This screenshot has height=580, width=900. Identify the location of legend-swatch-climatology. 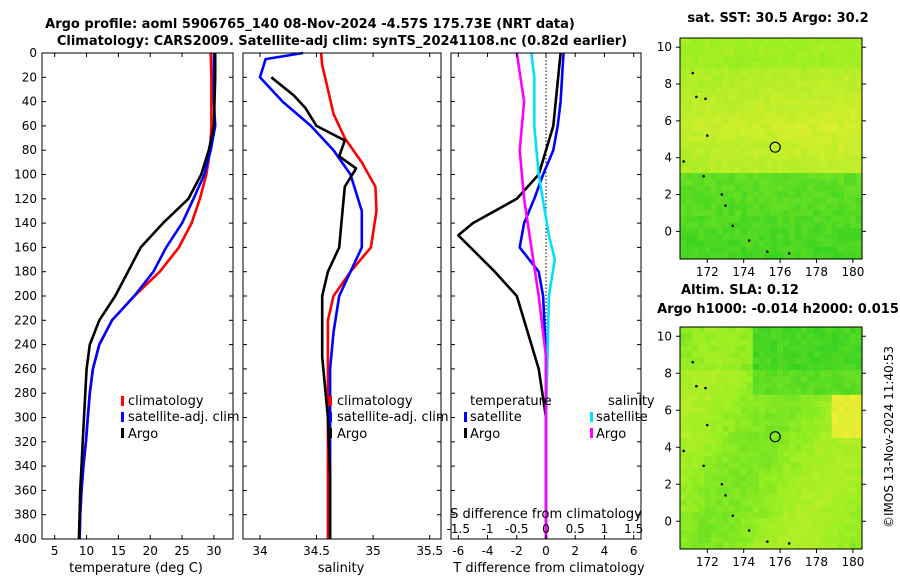
(122, 401).